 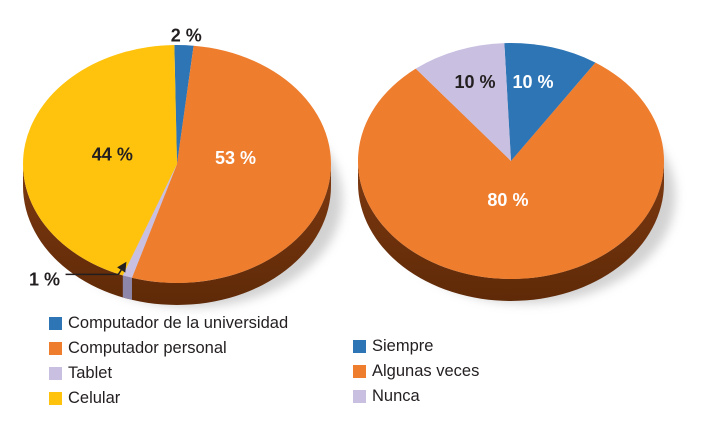 I want to click on legend-swatch-celular, so click(x=55, y=398).